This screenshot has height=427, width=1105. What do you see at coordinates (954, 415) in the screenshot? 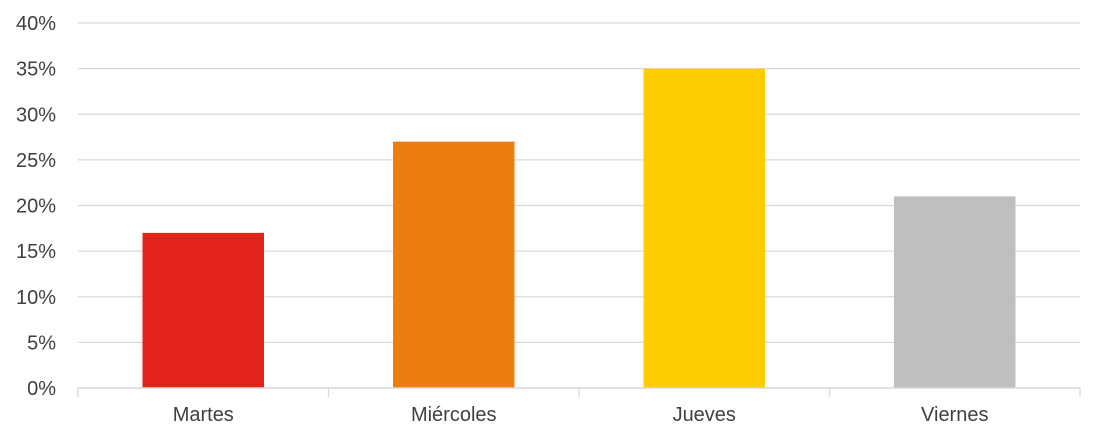
I see `x-tick-label: Viernes` at bounding box center [954, 415].